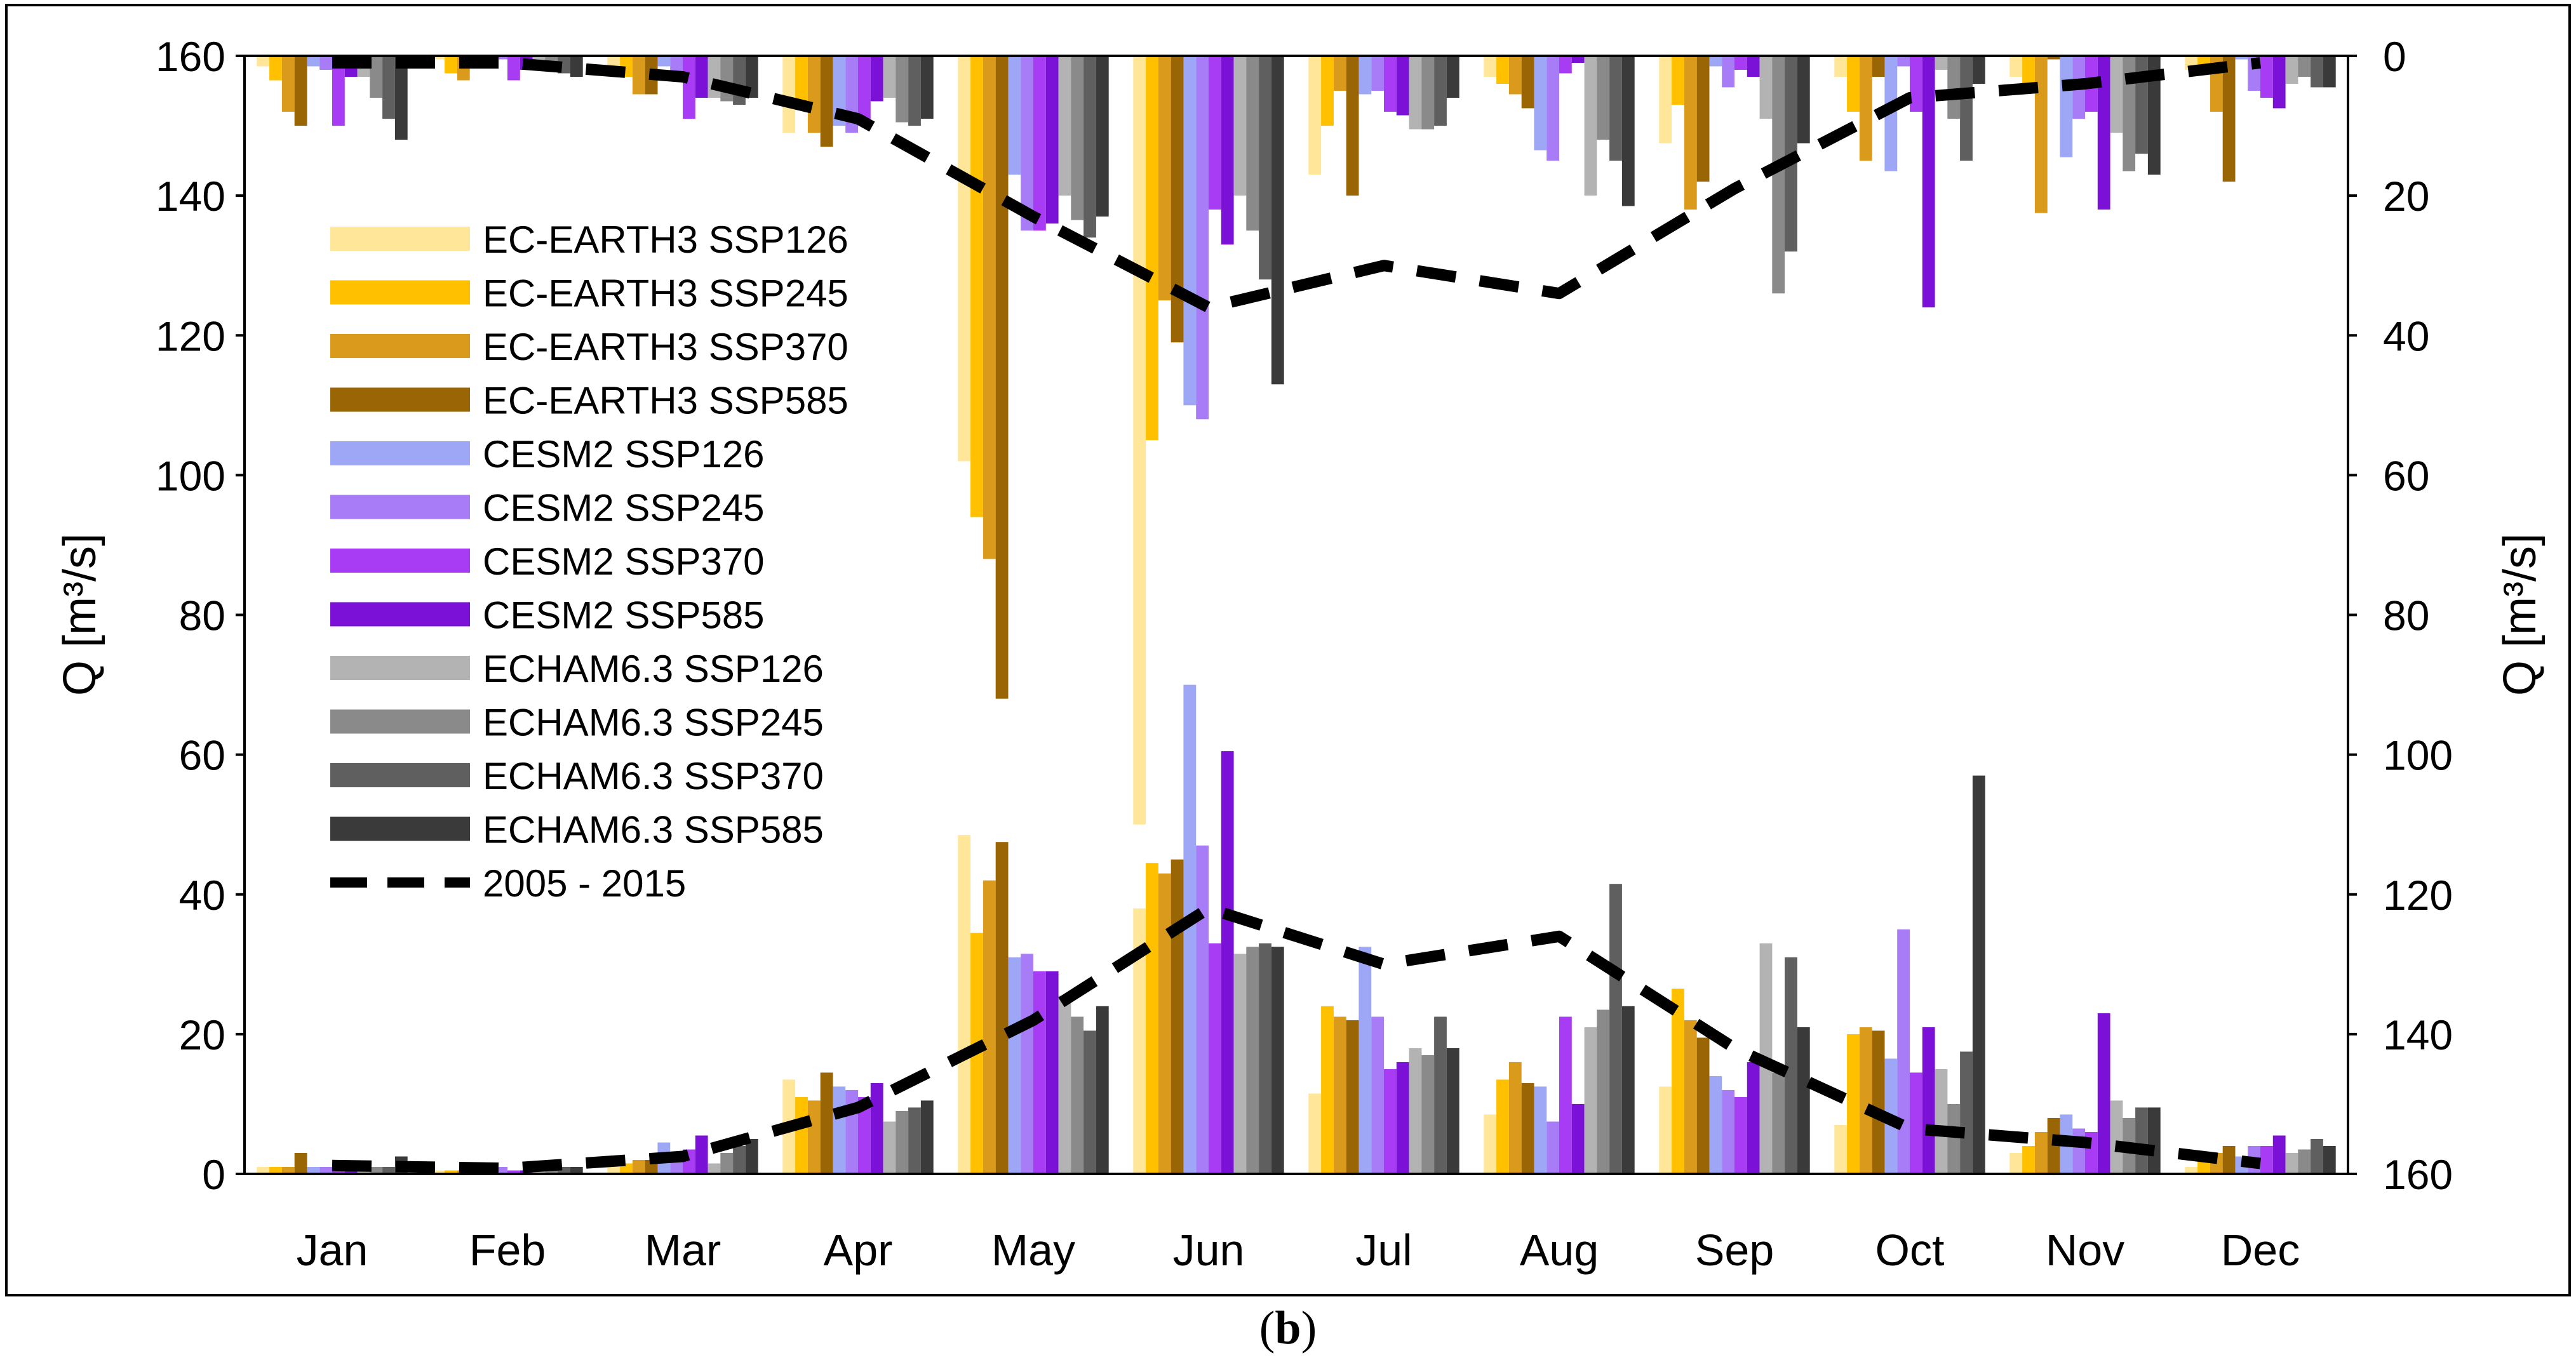  What do you see at coordinates (1978, 70) in the screenshot?
I see `bar-top-oct-echam6-3-ssp585` at bounding box center [1978, 70].